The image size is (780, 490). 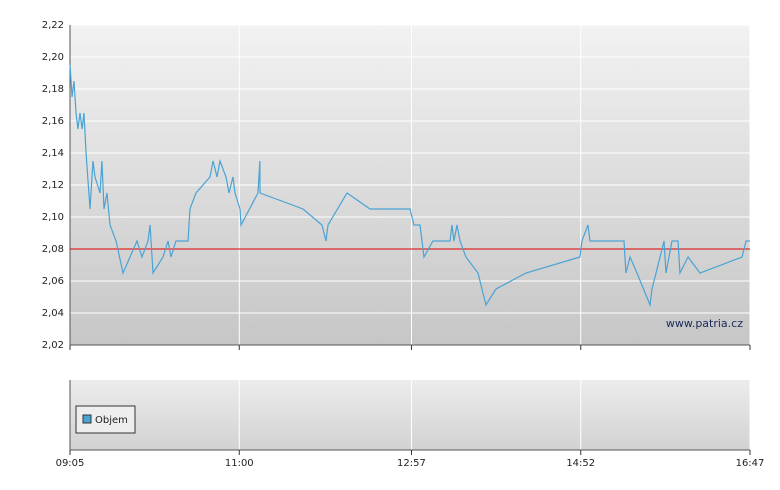 What do you see at coordinates (704, 323) in the screenshot?
I see `watermark: www.patria.cz` at bounding box center [704, 323].